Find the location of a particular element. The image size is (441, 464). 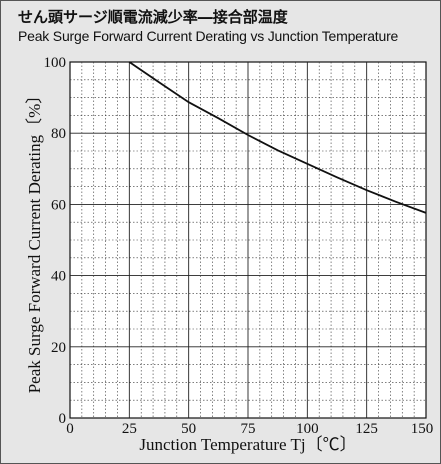

x-axis-label: Junction Temperature Tj〔℃〕 is located at coordinates (247, 444).